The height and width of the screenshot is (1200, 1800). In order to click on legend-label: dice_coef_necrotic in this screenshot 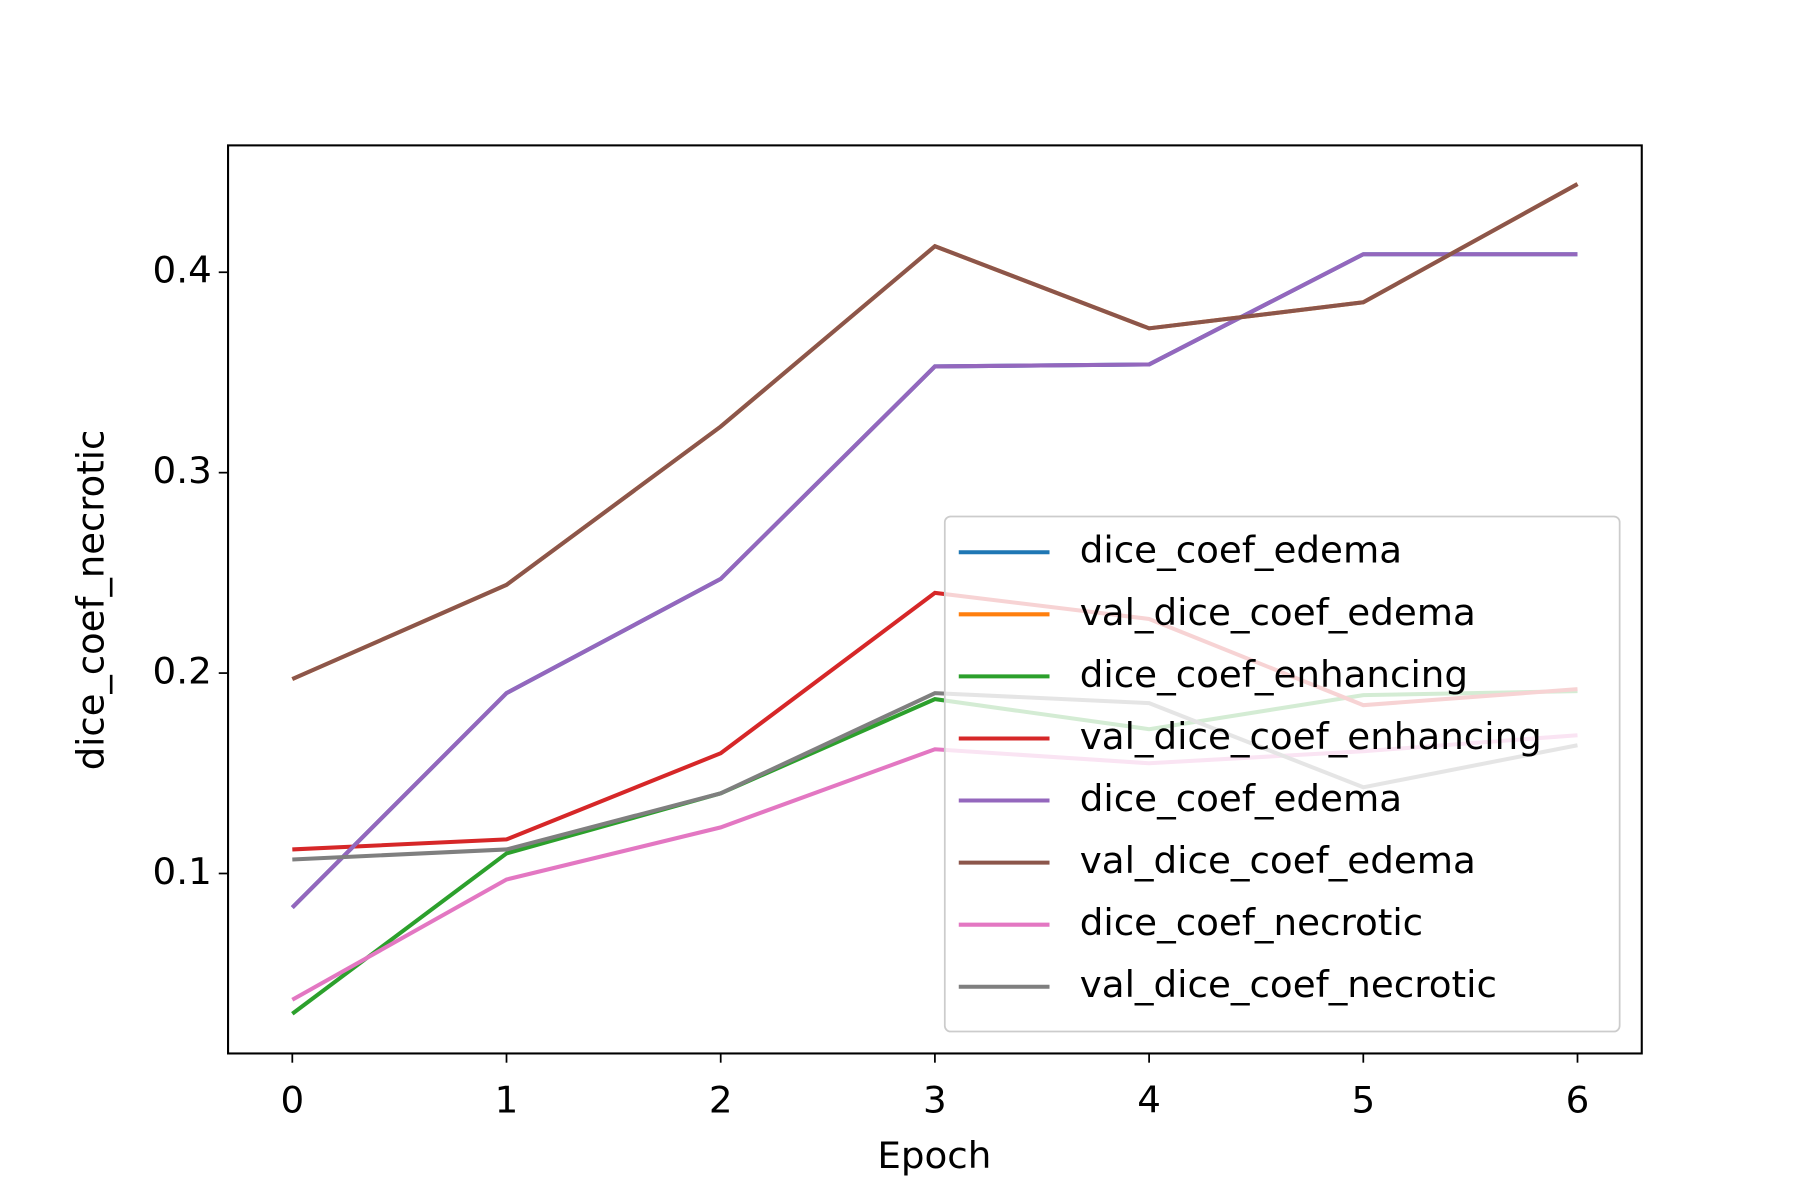, I will do `click(1251, 922)`.